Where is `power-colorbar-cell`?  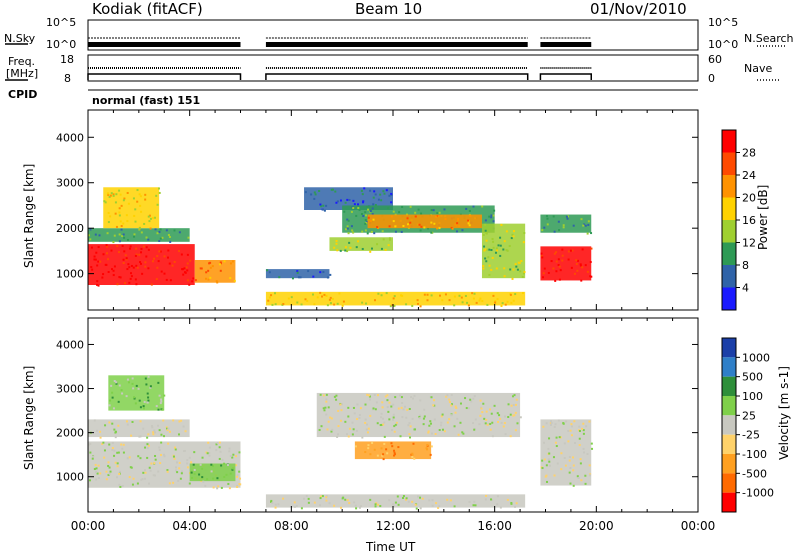
power-colorbar-cell is located at coordinates (729, 231).